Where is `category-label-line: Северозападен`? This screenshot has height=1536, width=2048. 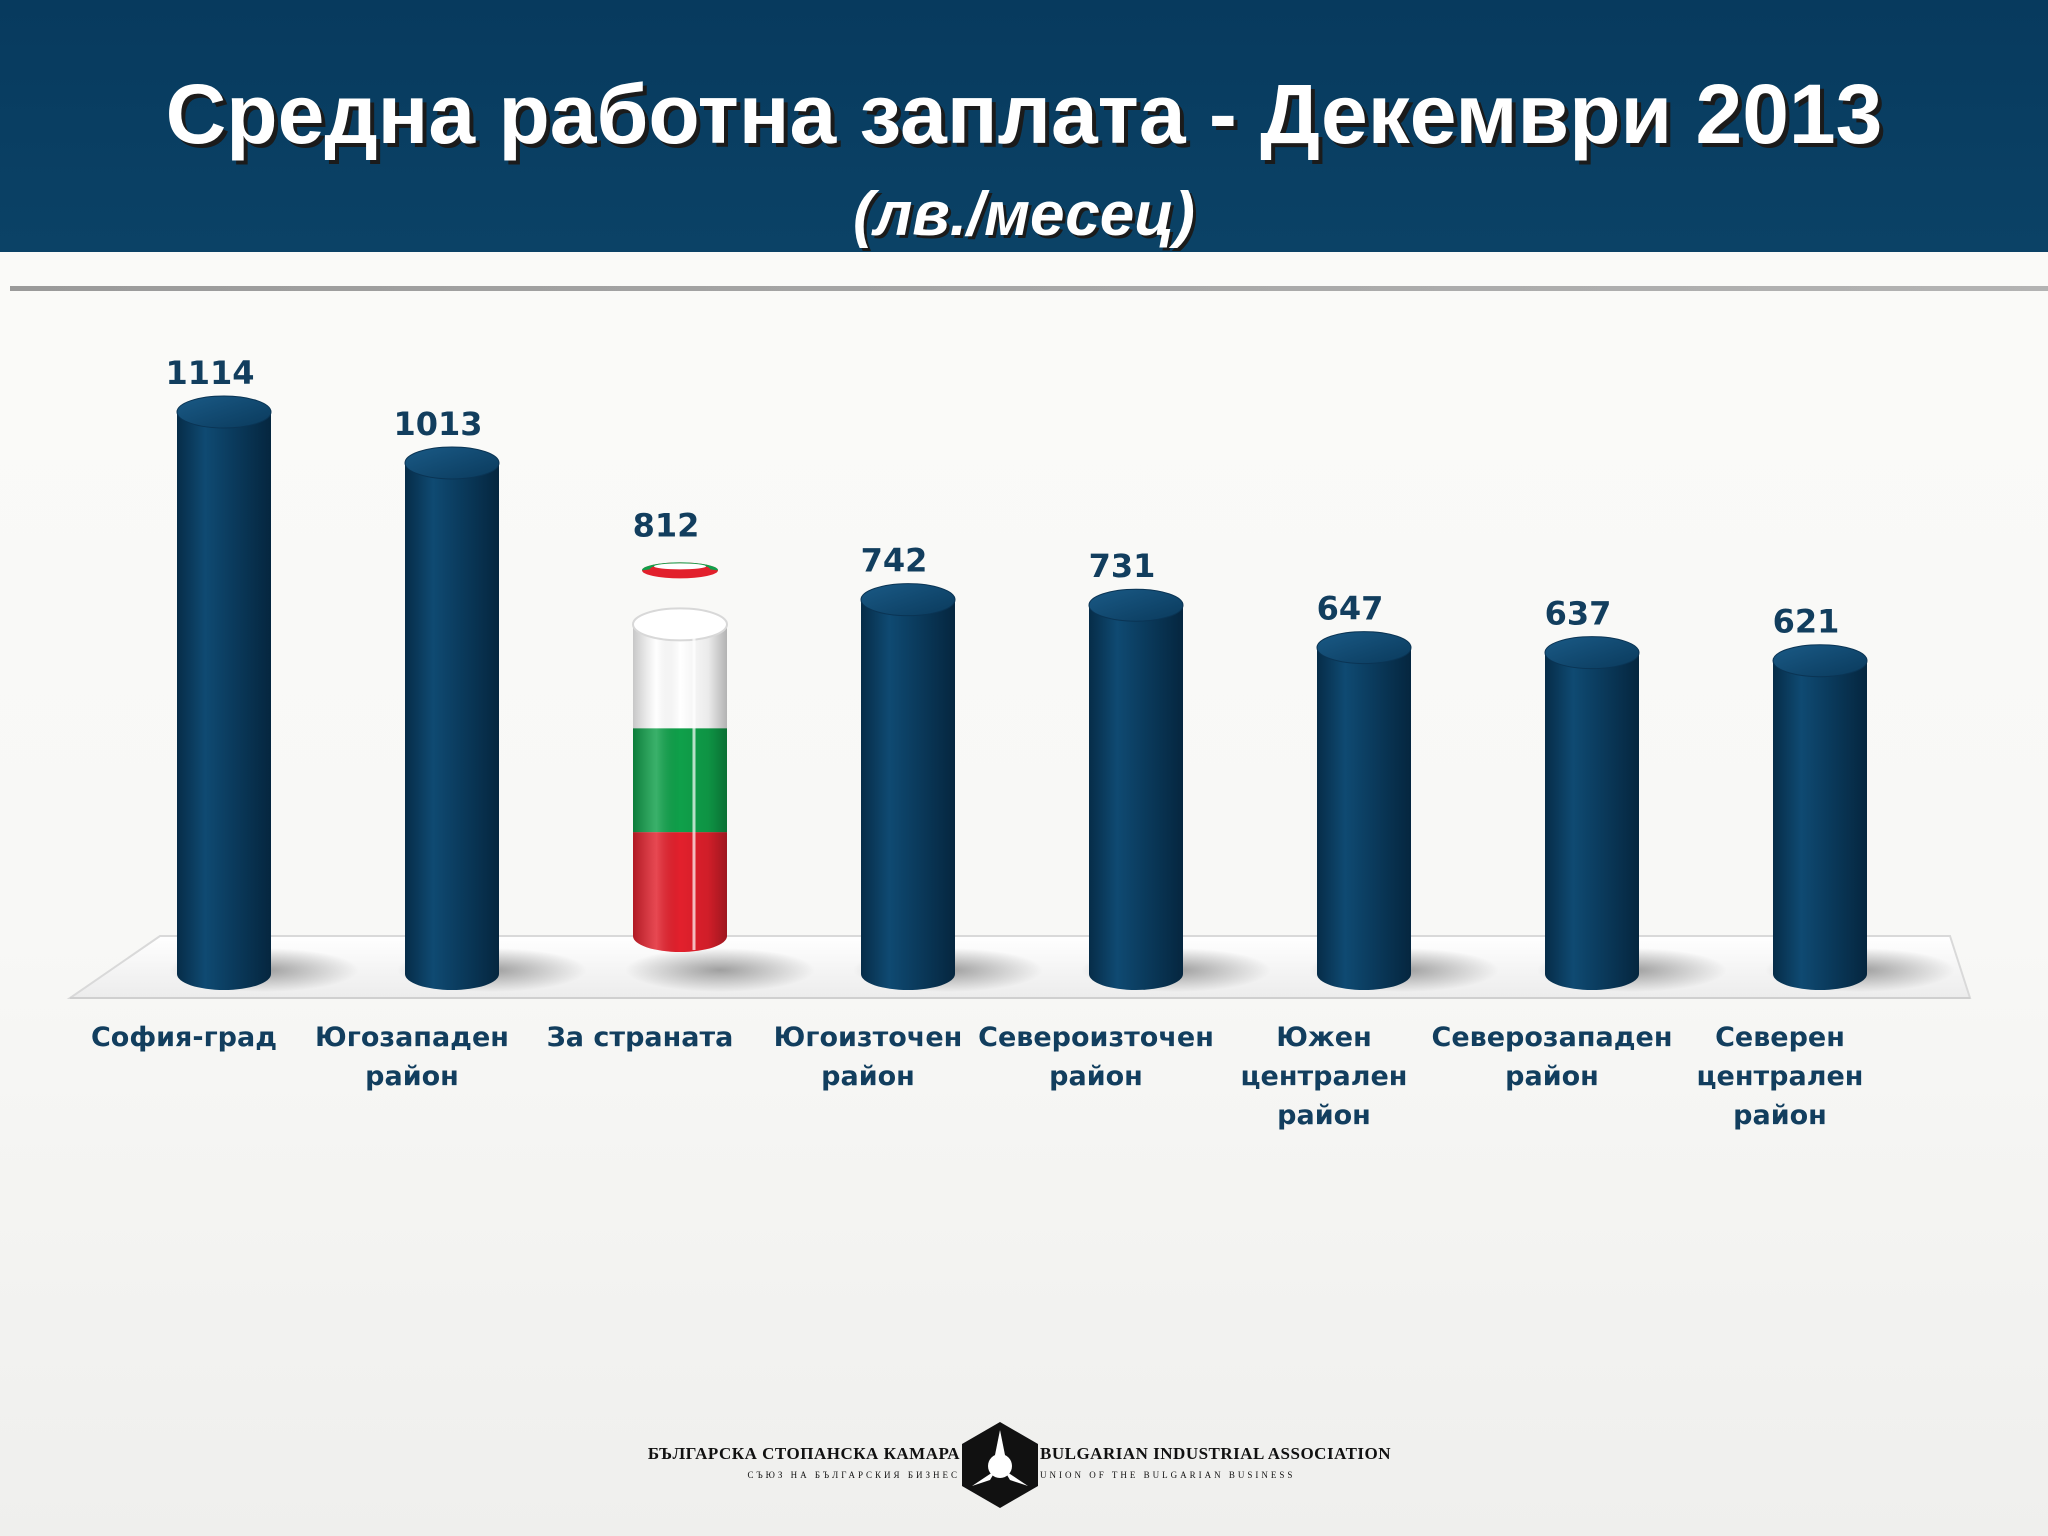 category-label-line: Северозападен is located at coordinates (1552, 1037).